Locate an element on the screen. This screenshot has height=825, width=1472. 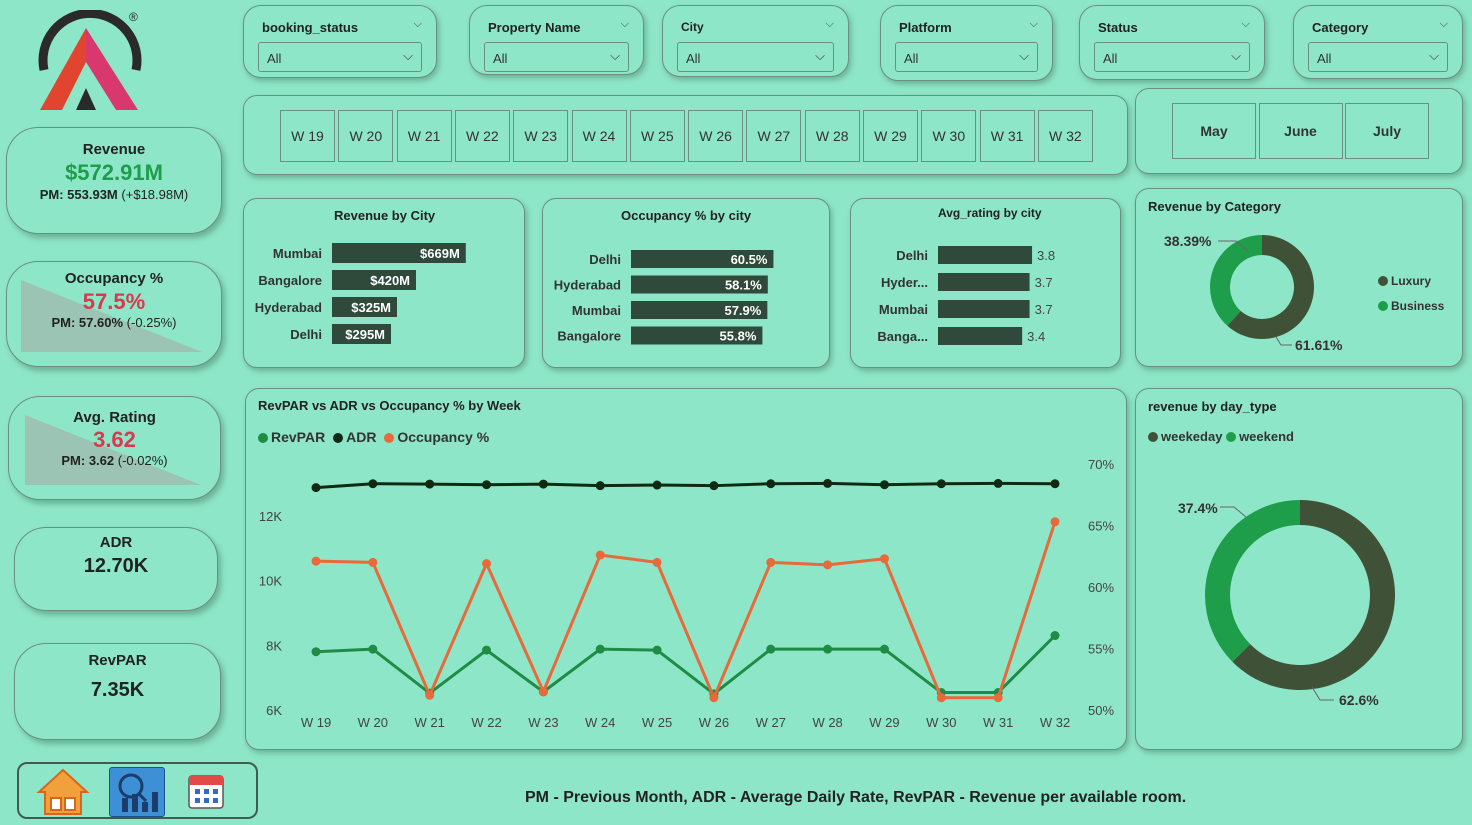
occupancy-kpi-card: Occupancy % 57.5% PM: 57.60% (-0.25%) is located at coordinates (114, 314).